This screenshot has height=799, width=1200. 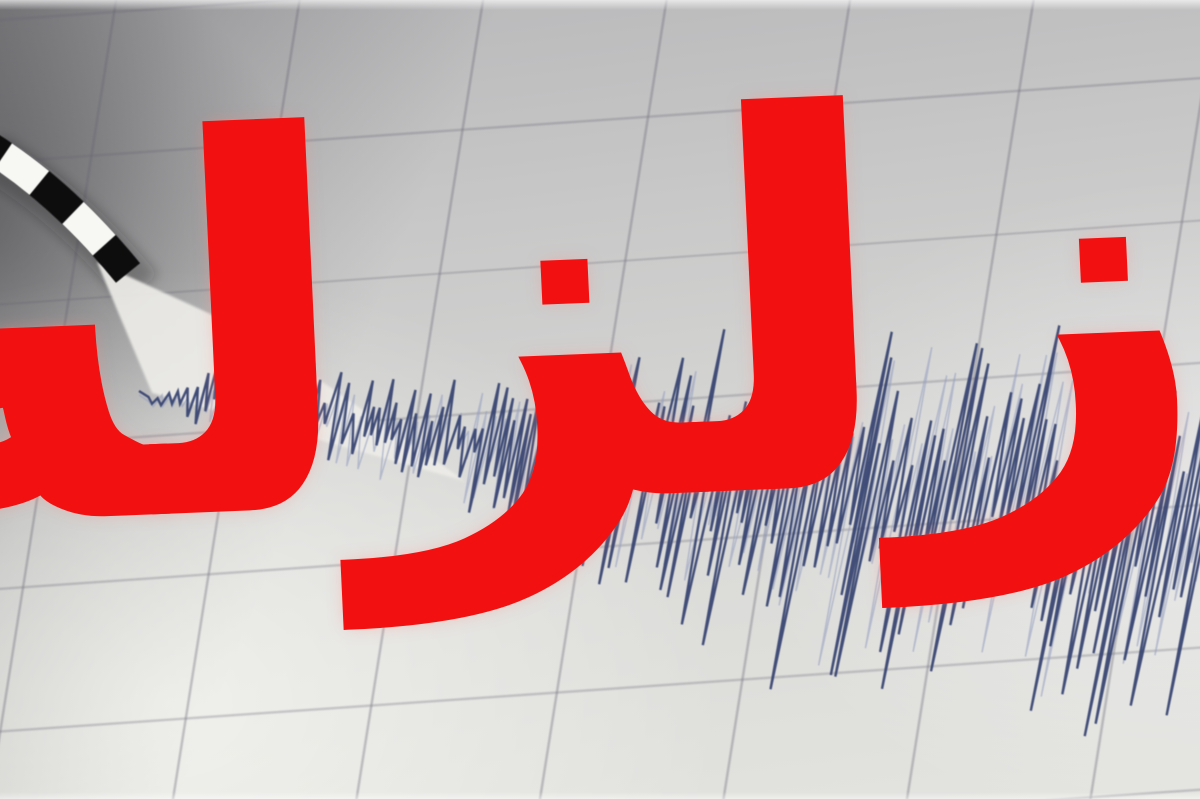 I want to click on seismograph-arm, so click(x=70, y=209).